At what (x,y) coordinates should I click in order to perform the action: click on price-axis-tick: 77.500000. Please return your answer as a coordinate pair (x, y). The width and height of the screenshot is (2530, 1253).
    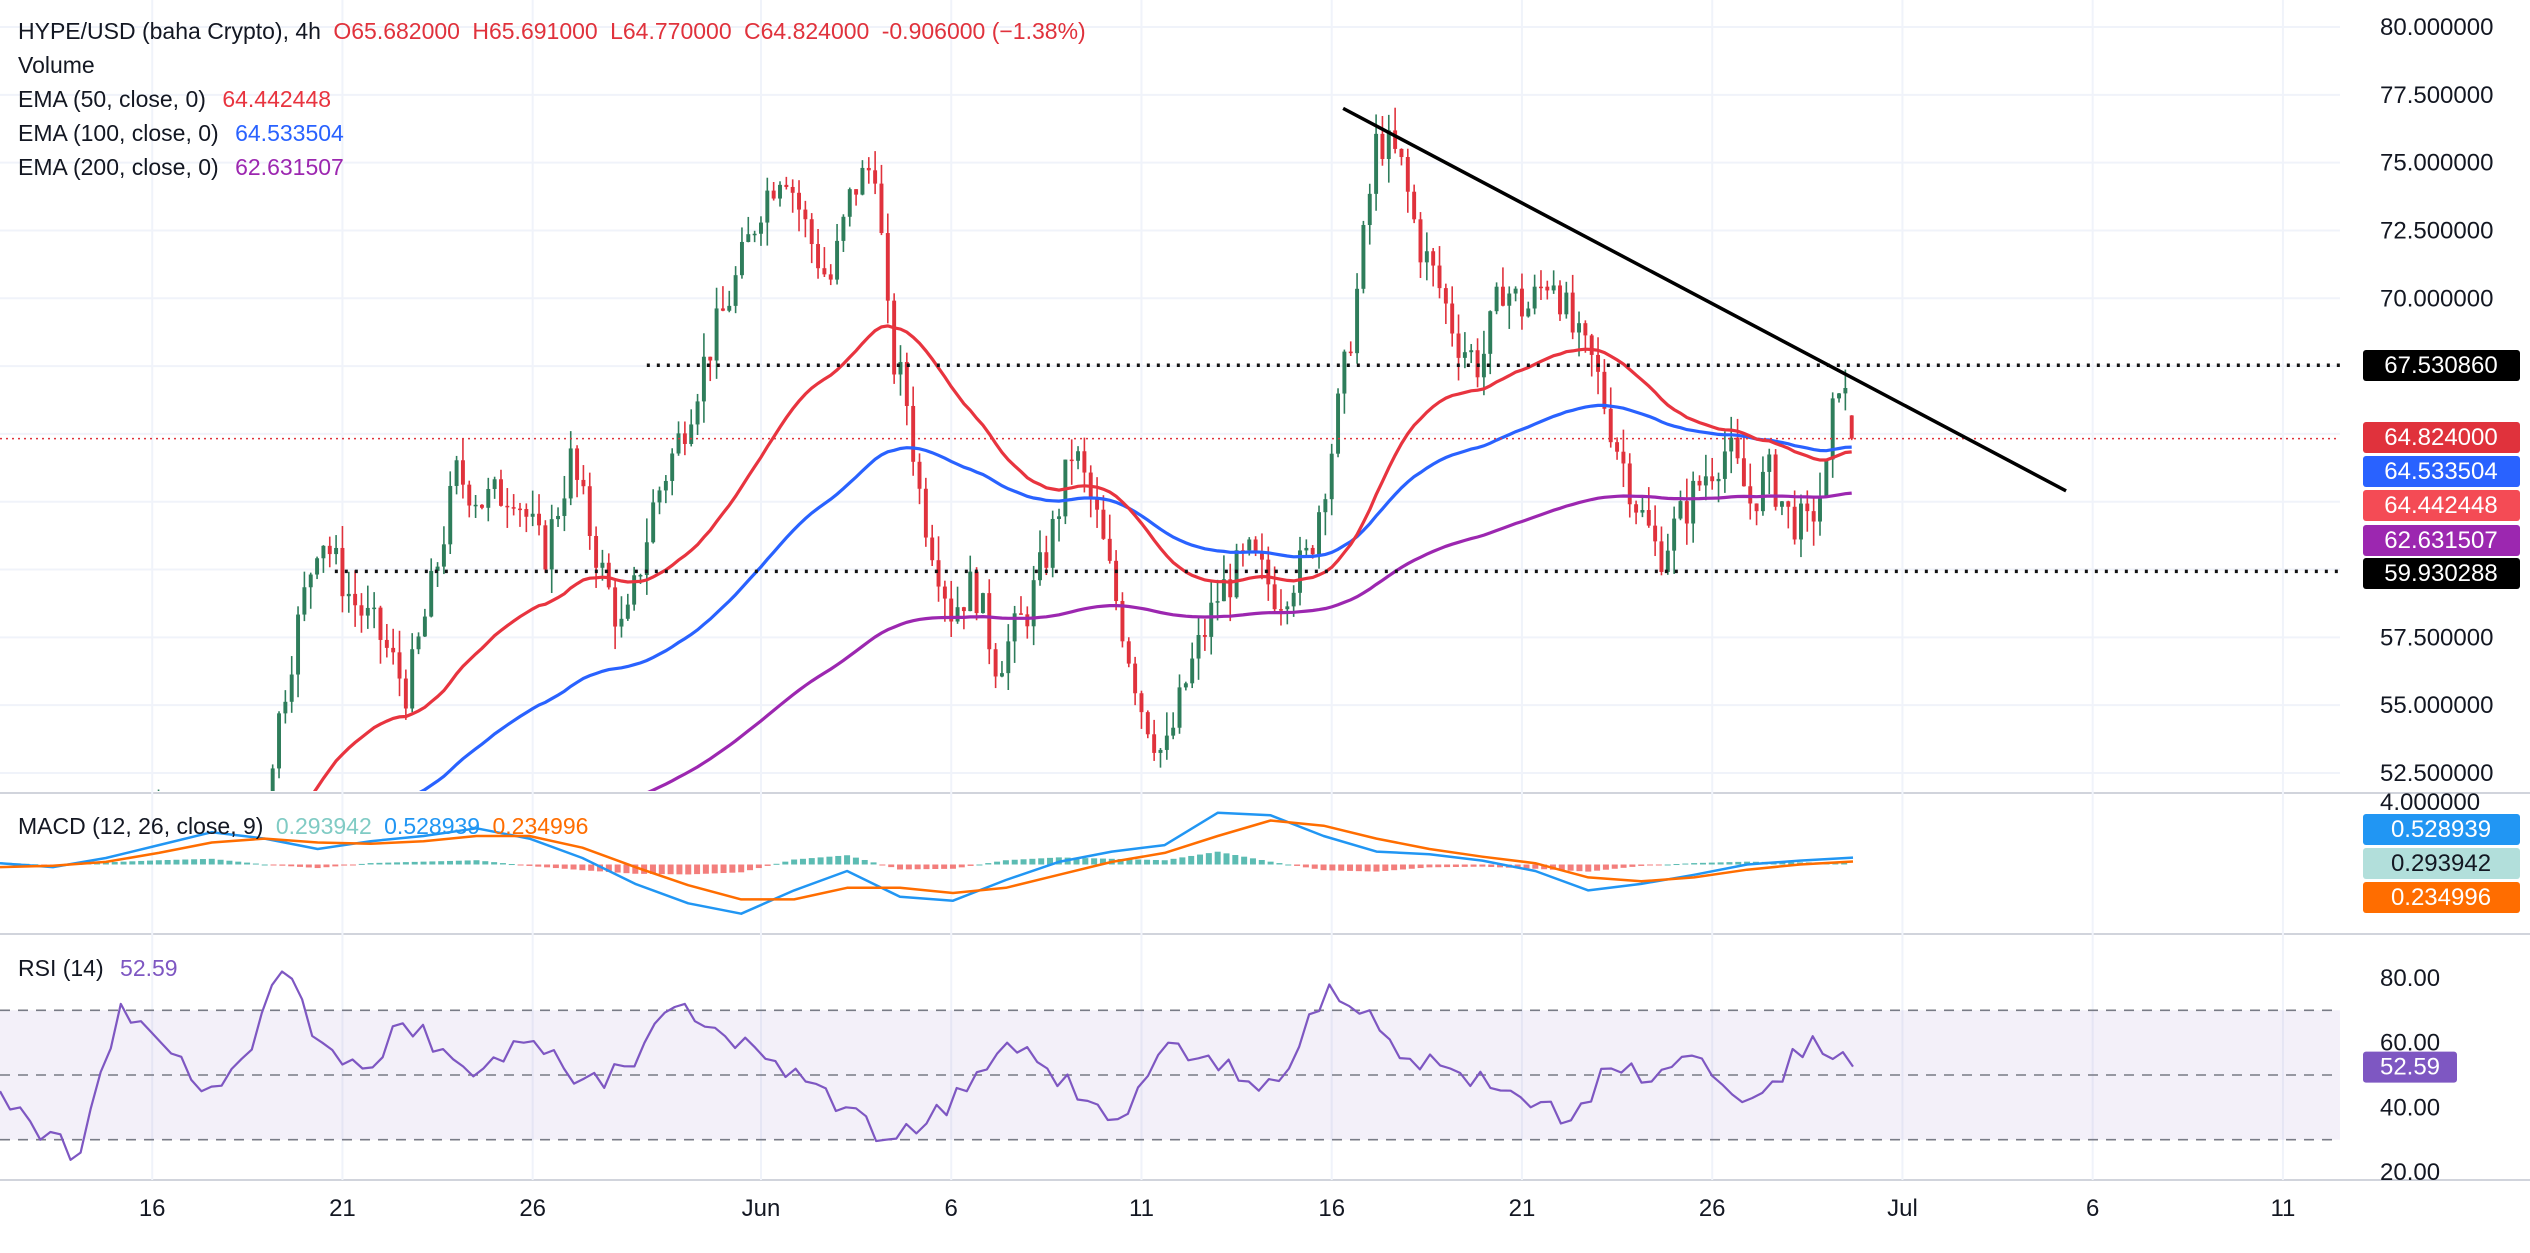
    Looking at the image, I should click on (2436, 95).